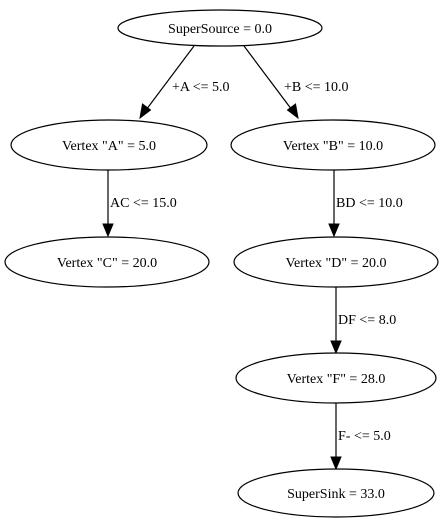  I want to click on node-label-vertex-c: Vertex "C" = 20.0, so click(107, 263).